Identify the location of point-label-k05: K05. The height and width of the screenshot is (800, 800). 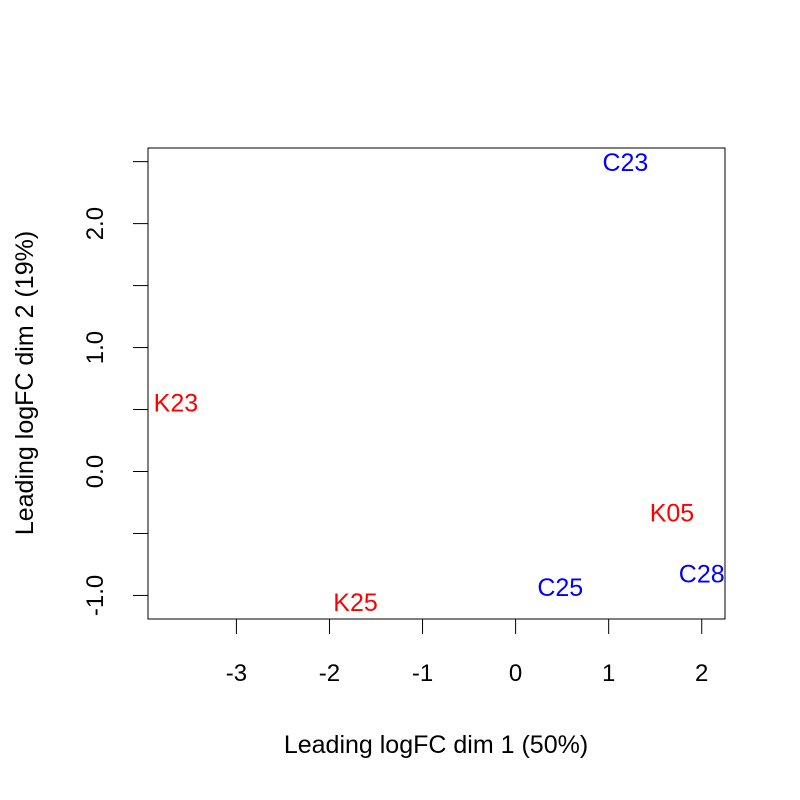
(672, 514).